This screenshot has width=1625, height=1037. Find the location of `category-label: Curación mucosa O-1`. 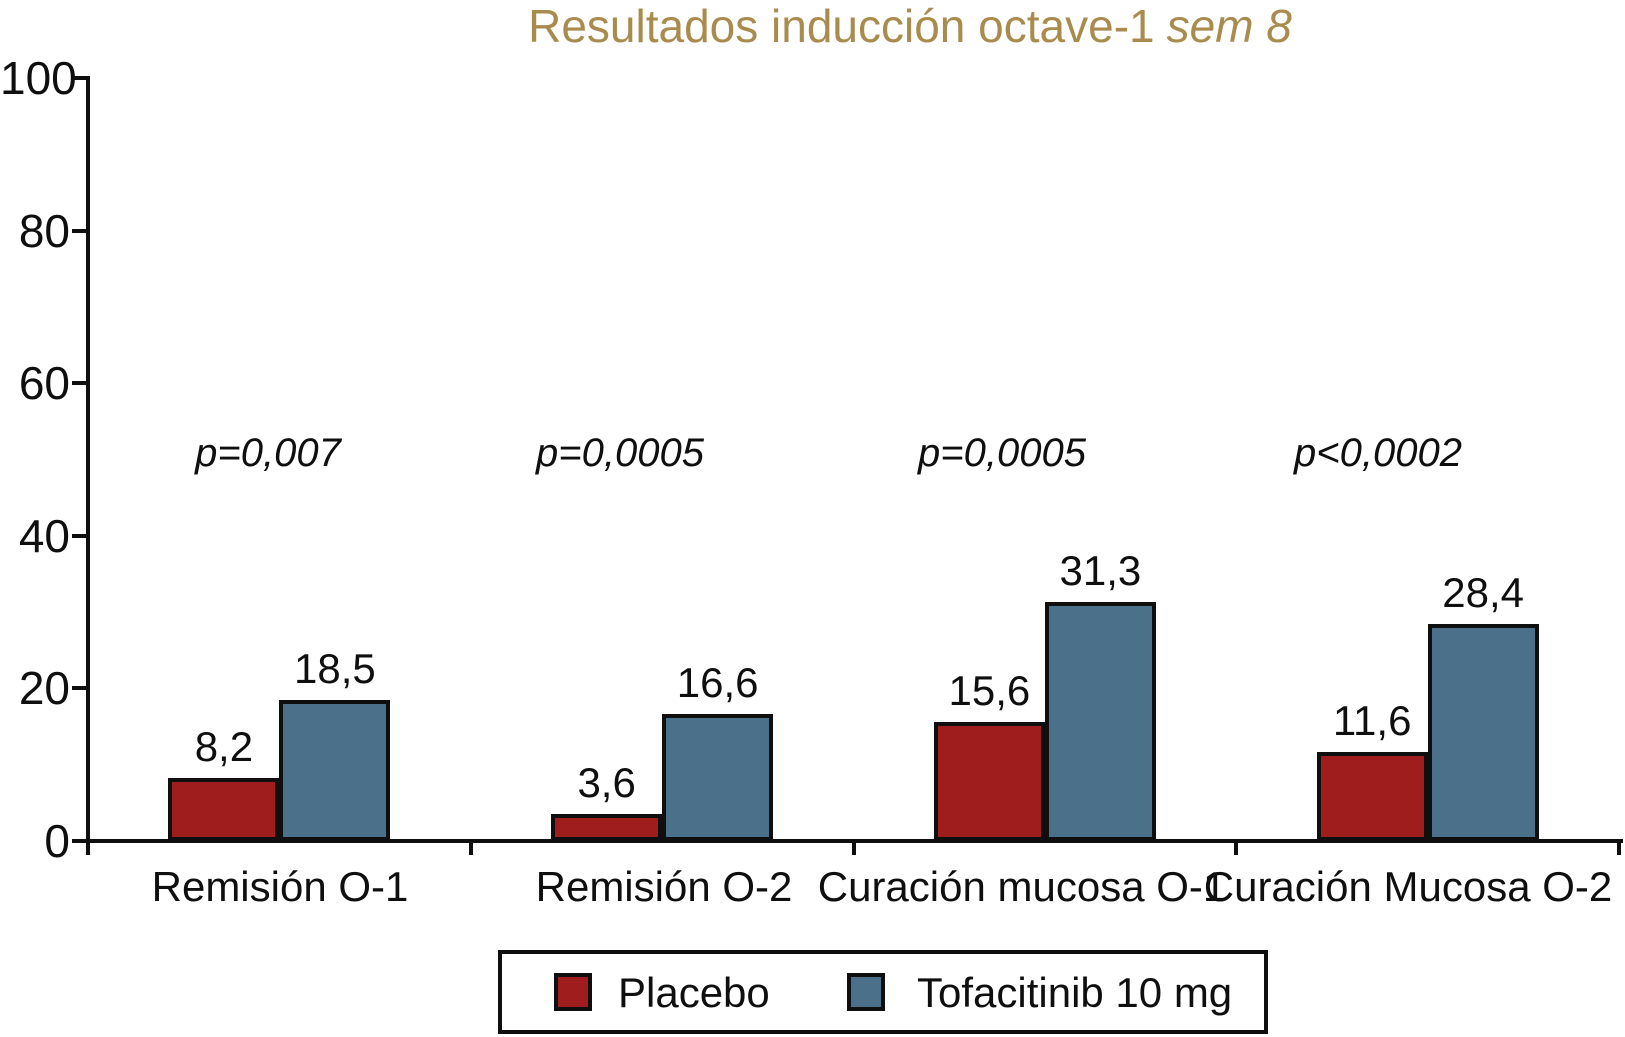

category-label: Curación mucosa O-1 is located at coordinates (1022, 886).